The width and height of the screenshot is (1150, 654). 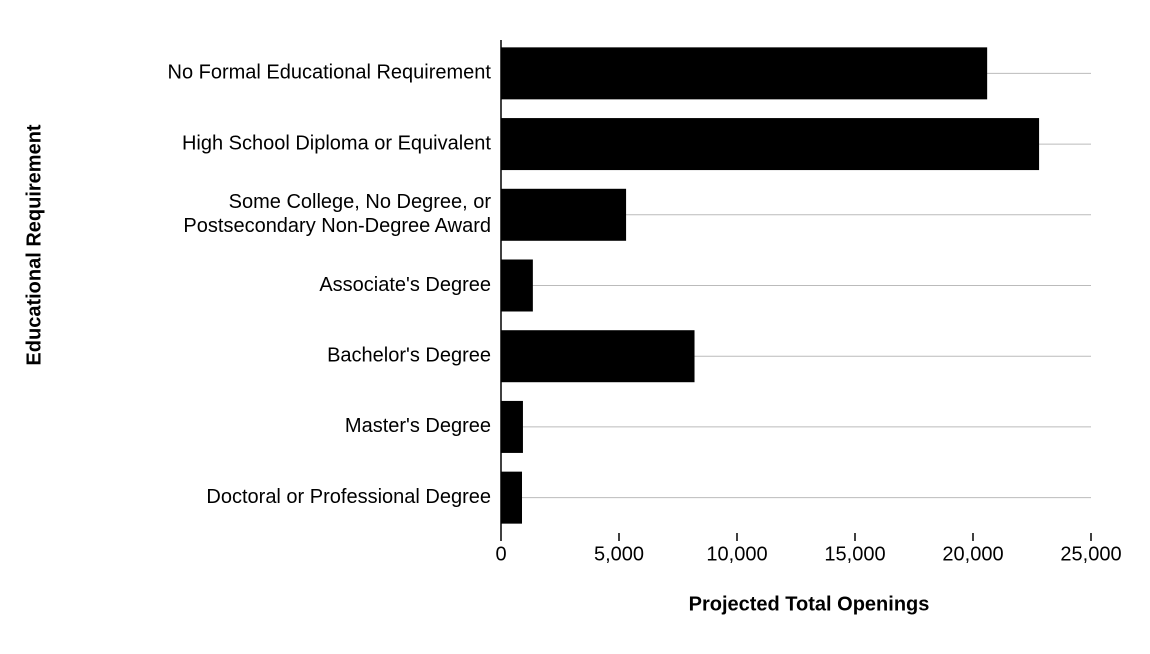 I want to click on x-axis-label: Projected Total Openings, so click(x=809, y=604).